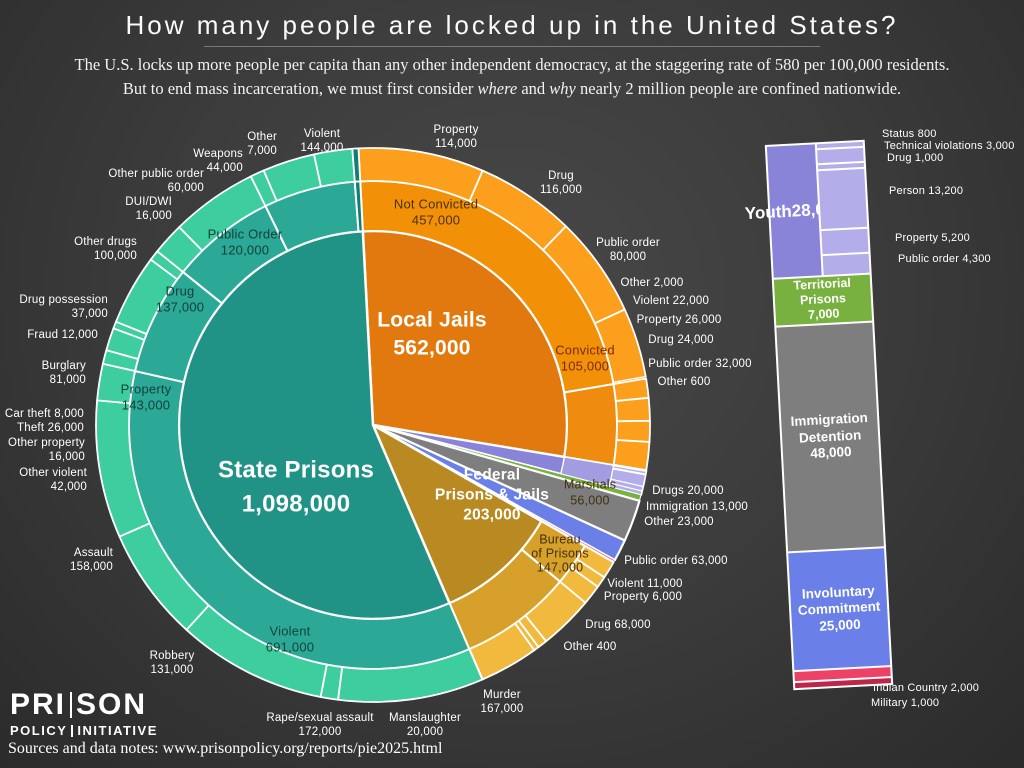 This screenshot has height=768, width=1024. I want to click on label-jails-property: Property 114,000, so click(455, 137).